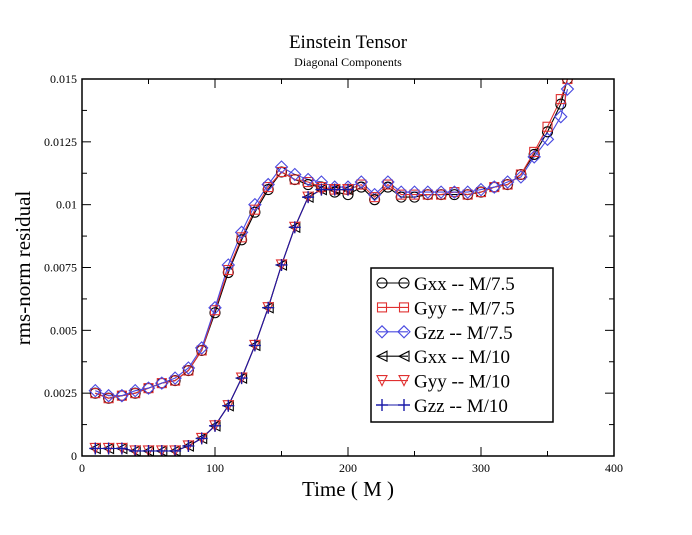 Image resolution: width=692 pixels, height=535 pixels. I want to click on chart-subtitle: Diagonal Components, so click(348, 62).